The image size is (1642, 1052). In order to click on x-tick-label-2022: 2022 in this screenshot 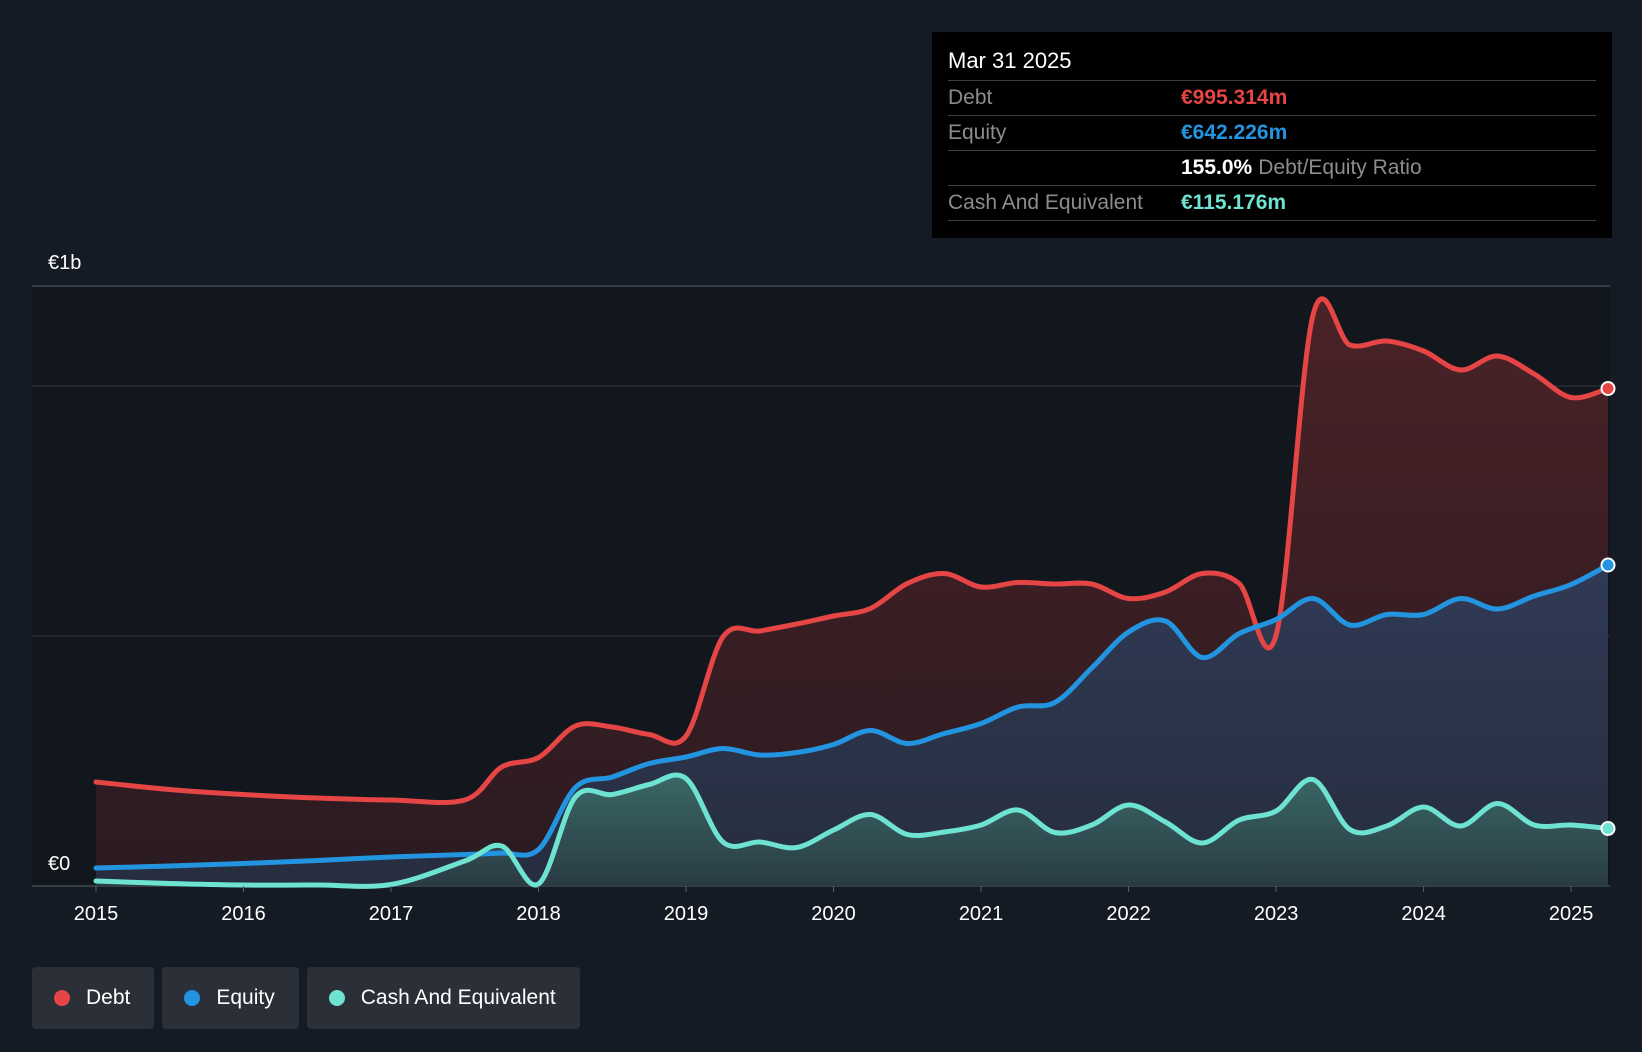, I will do `click(1128, 914)`.